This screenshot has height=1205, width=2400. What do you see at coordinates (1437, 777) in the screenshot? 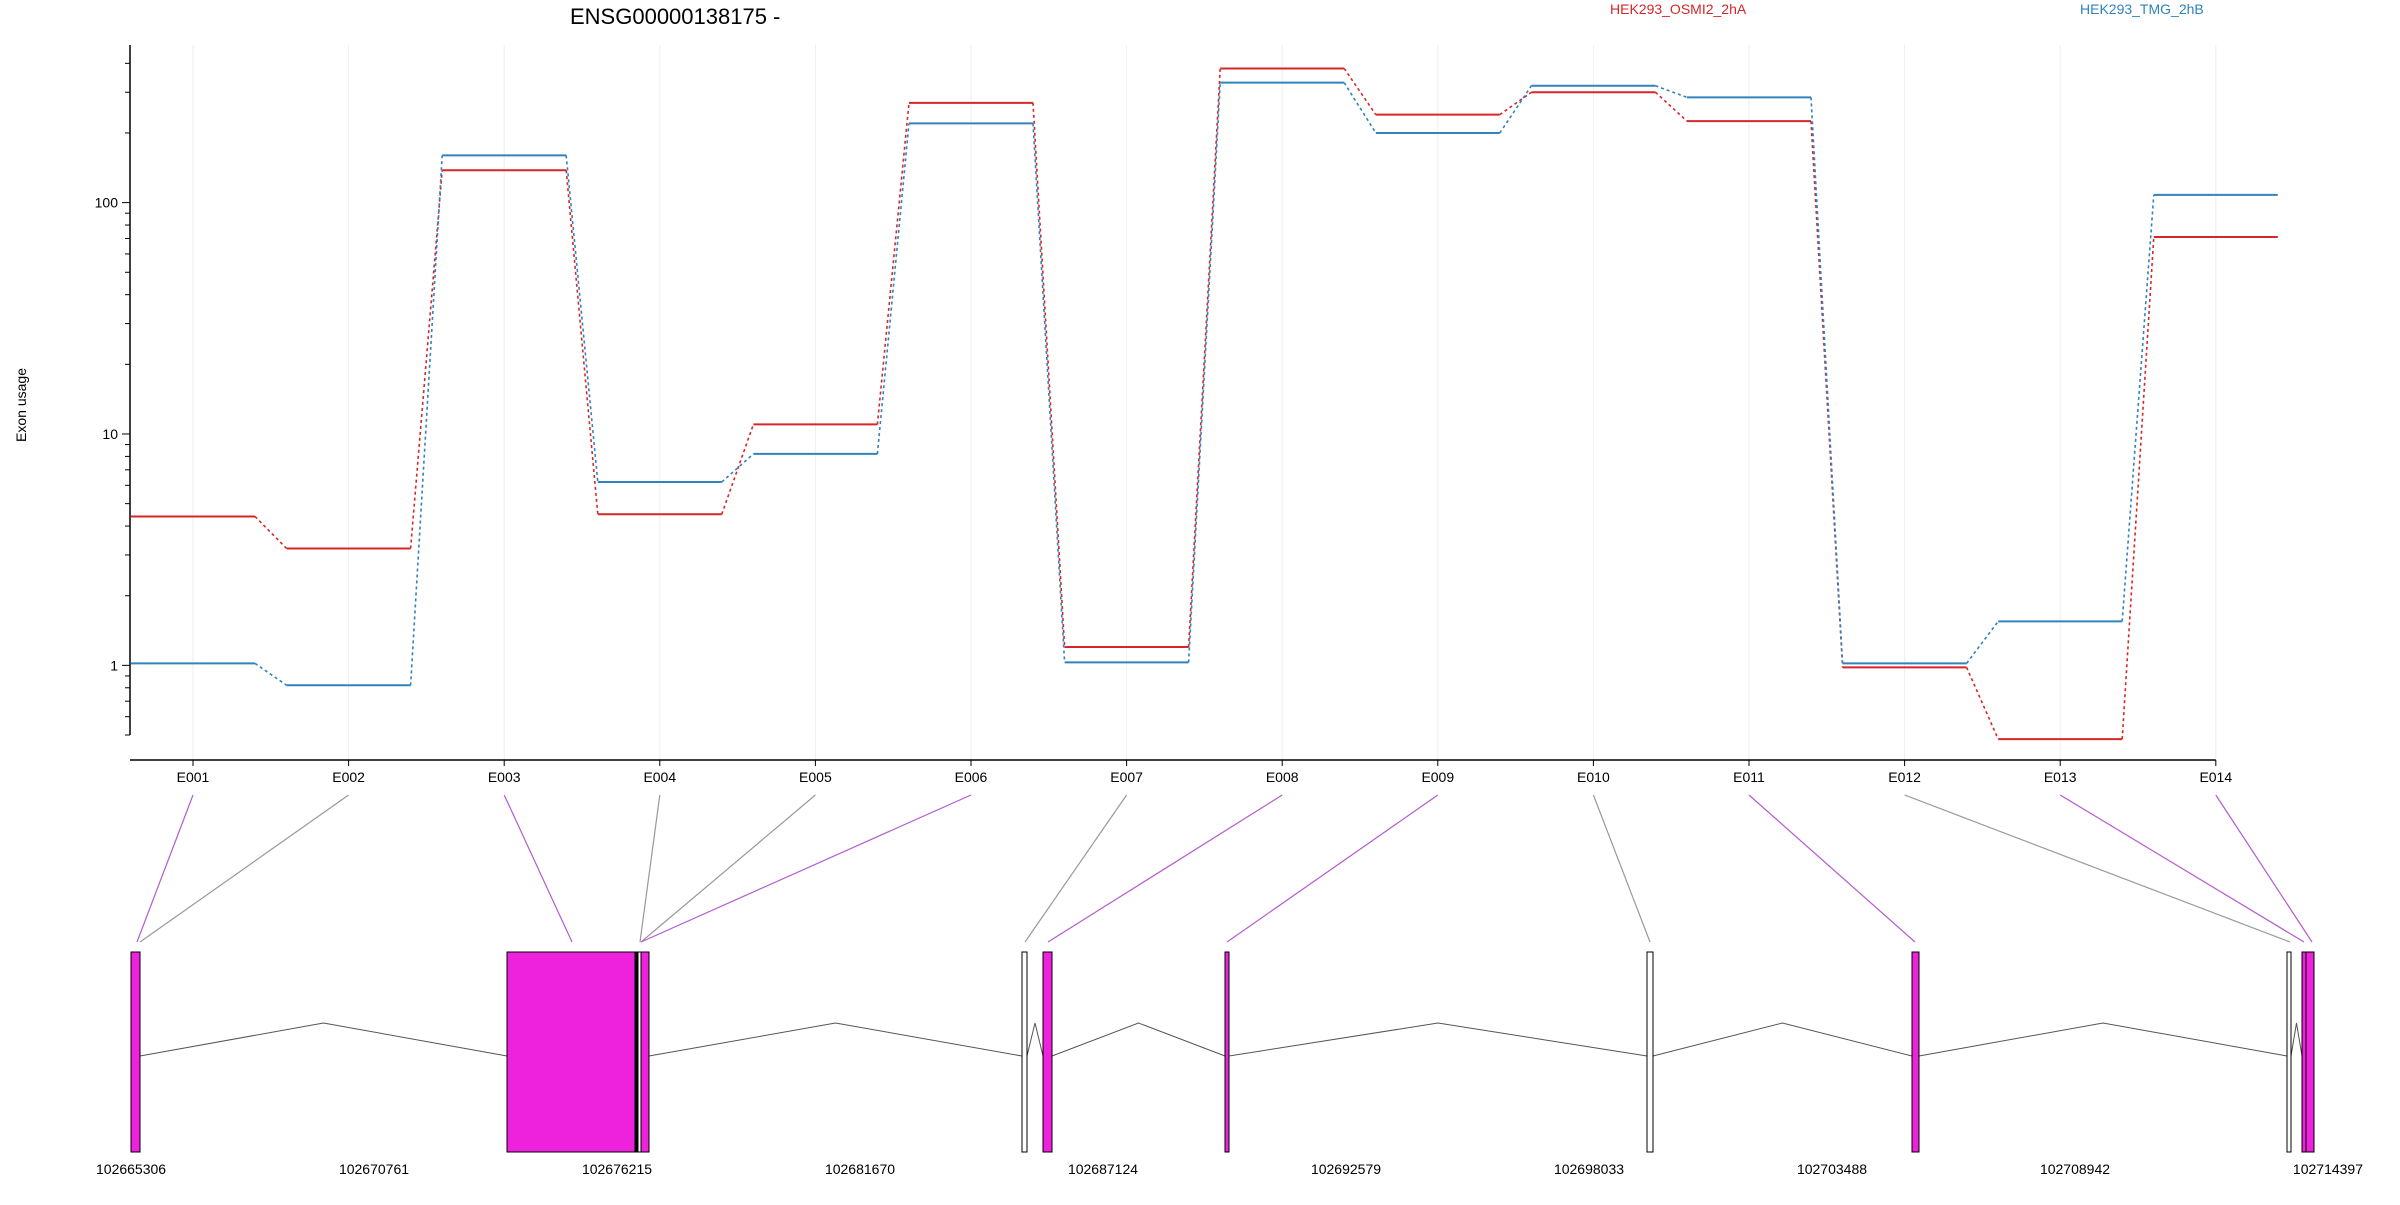
I see `x-tick-label: E009` at bounding box center [1437, 777].